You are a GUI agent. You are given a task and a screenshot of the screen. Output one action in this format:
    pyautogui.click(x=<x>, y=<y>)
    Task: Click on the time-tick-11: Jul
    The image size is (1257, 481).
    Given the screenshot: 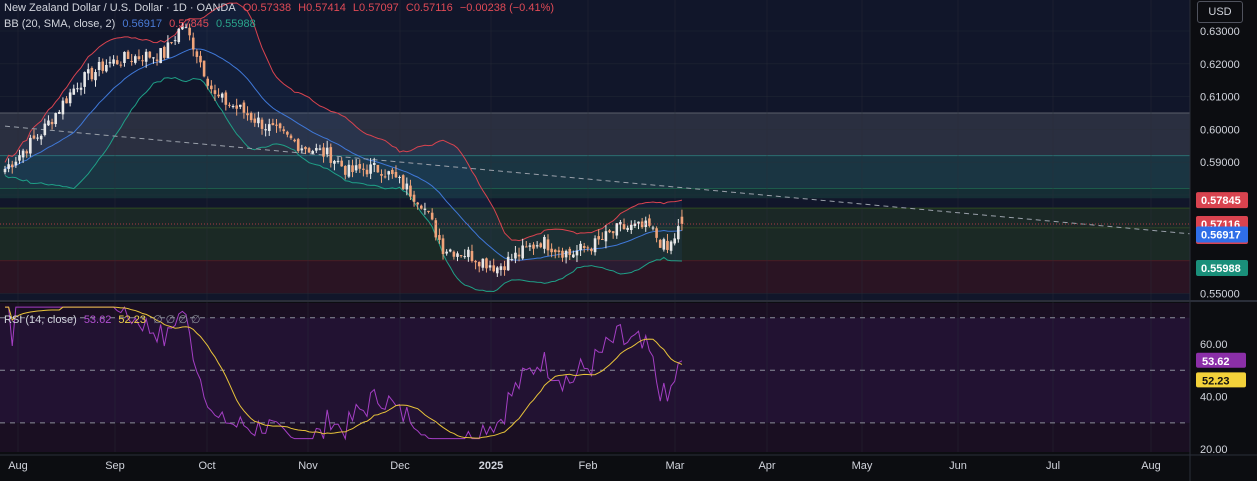 What is the action you would take?
    pyautogui.click(x=1053, y=466)
    